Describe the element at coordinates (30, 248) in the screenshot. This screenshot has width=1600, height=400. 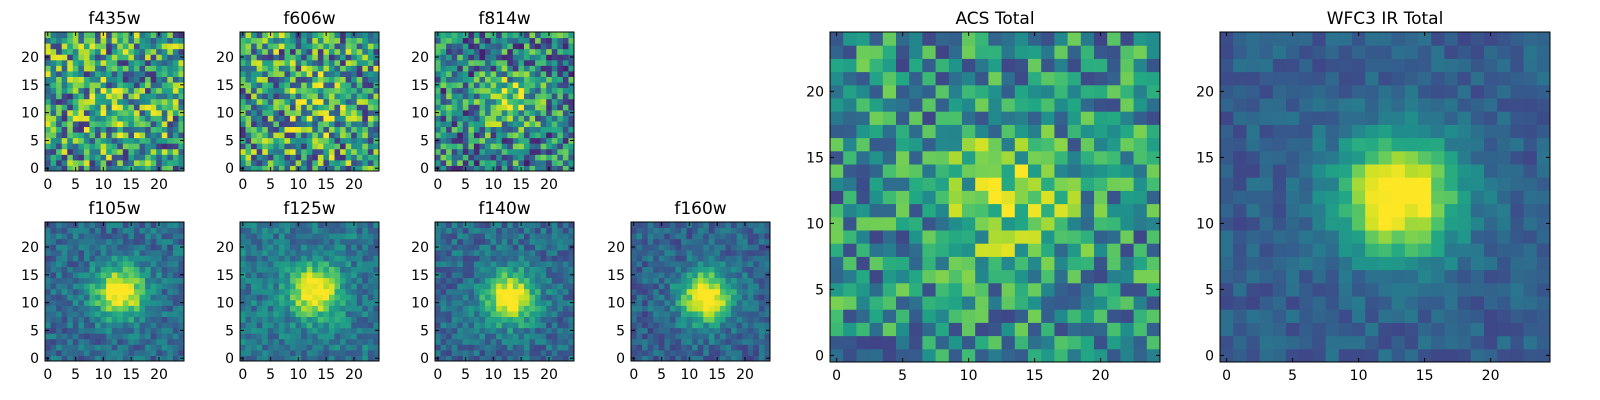
I see `y-tick-label: 20` at that location.